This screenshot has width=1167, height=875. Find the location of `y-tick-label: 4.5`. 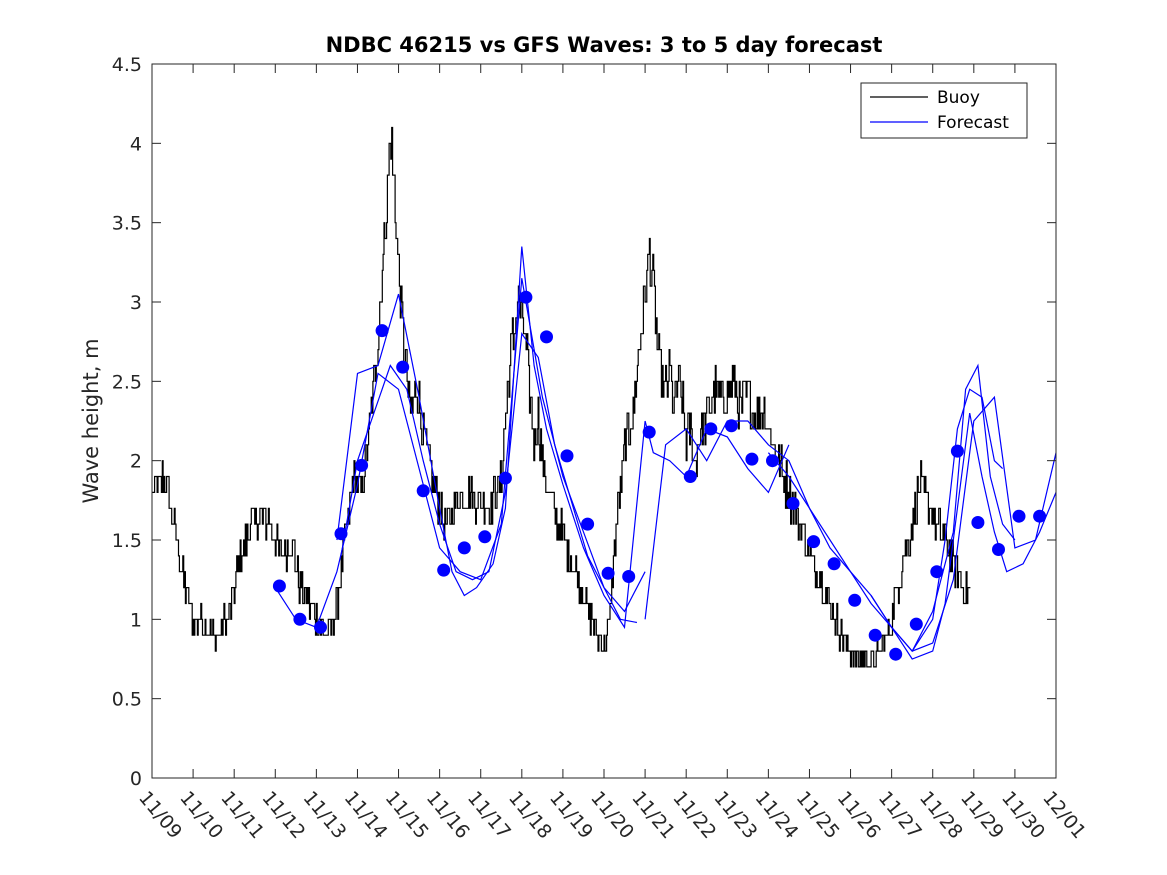

y-tick-label: 4.5 is located at coordinates (127, 65).